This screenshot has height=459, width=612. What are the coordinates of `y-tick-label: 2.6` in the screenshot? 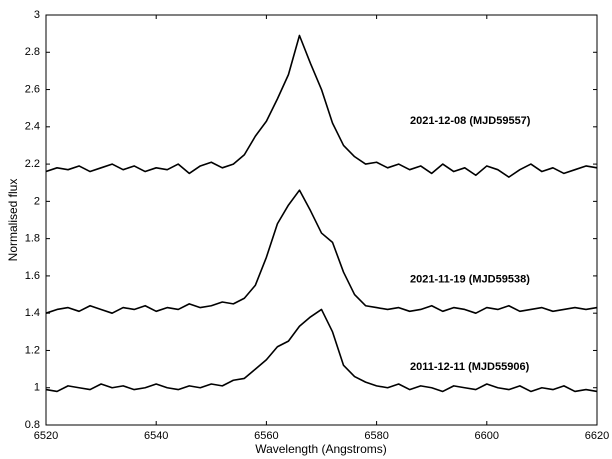 It's located at (32, 89).